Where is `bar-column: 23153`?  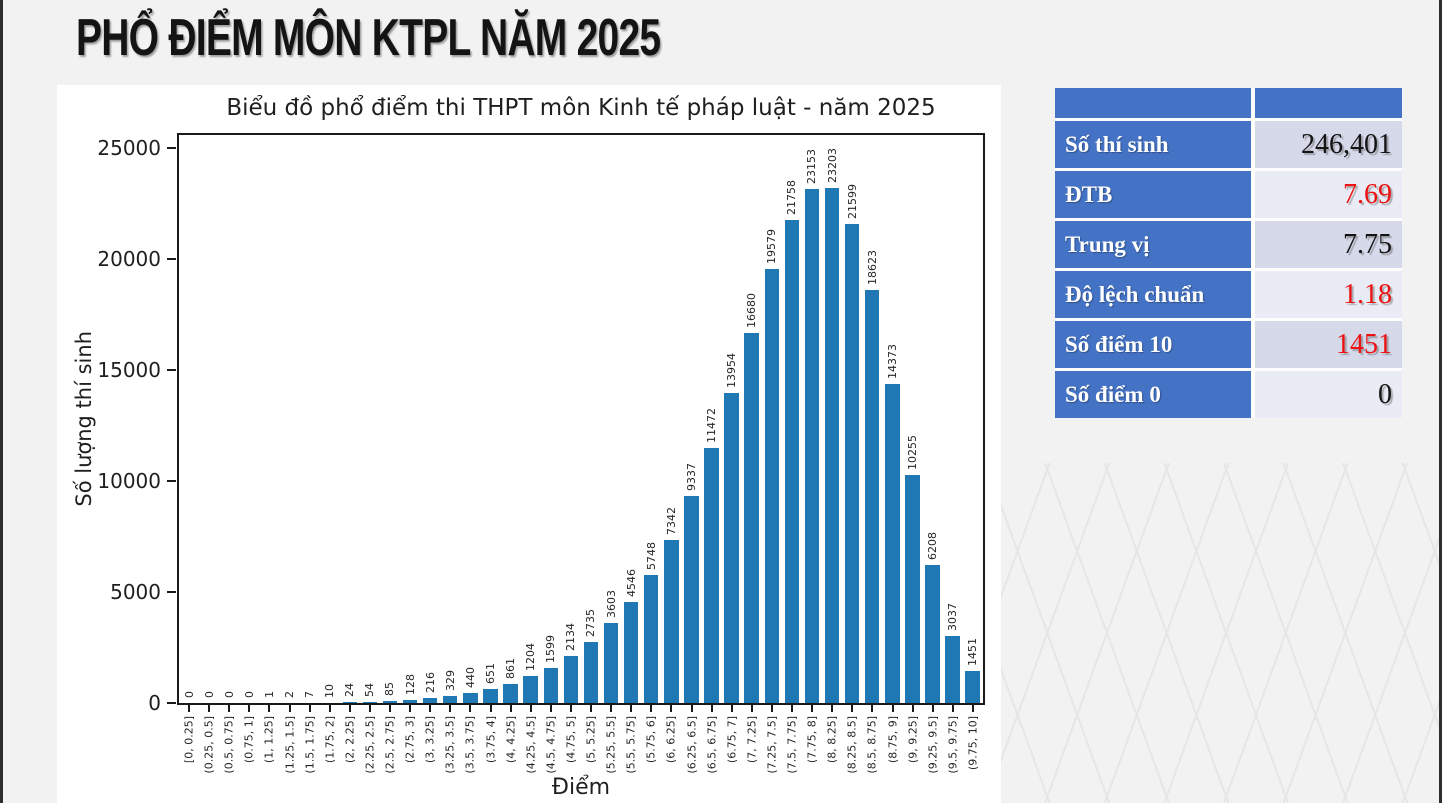
bar-column: 23153 is located at coordinates (812, 419).